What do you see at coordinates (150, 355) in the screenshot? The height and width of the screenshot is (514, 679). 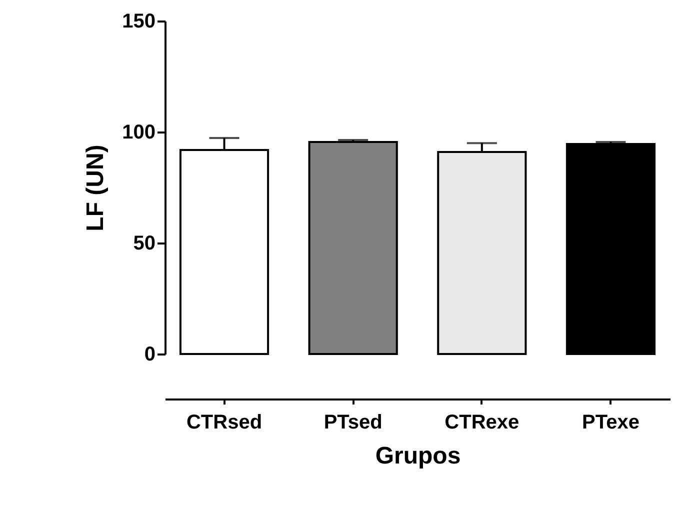 I see `y-tick-label: 0` at bounding box center [150, 355].